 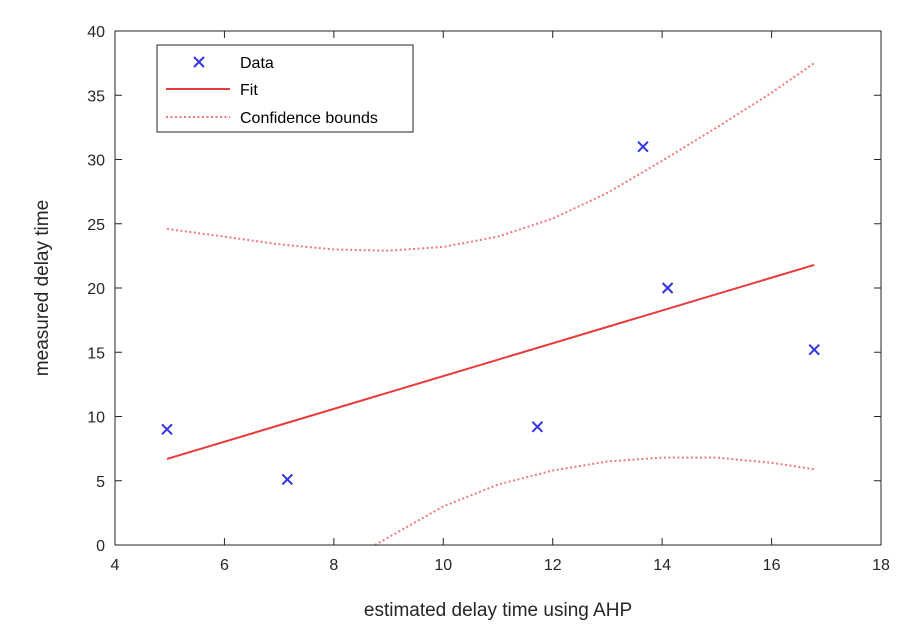 What do you see at coordinates (96, 353) in the screenshot?
I see `y-tick-label-3: 15` at bounding box center [96, 353].